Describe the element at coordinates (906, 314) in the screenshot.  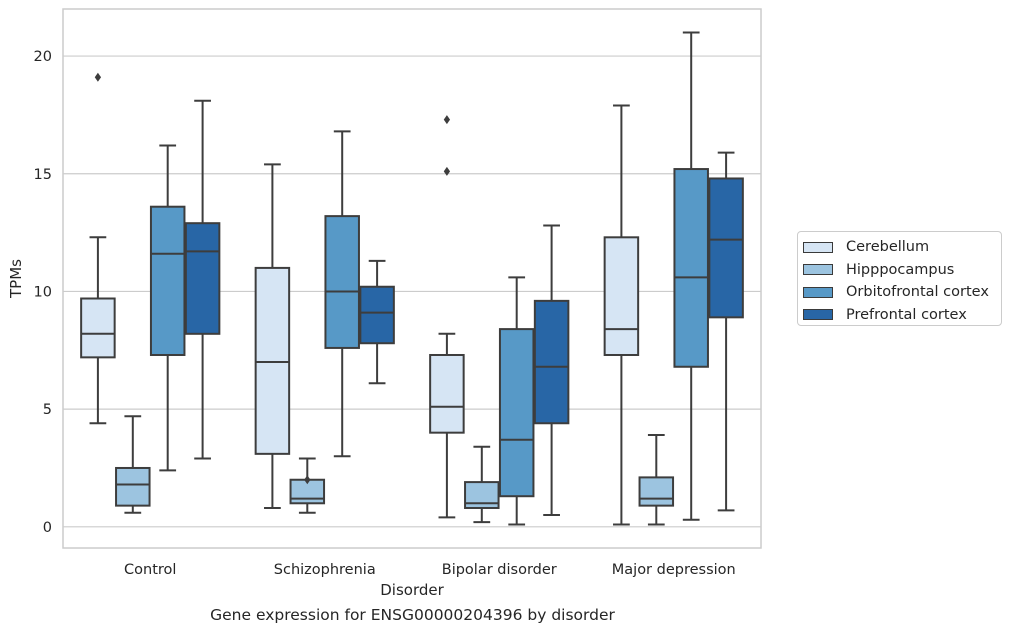
I see `legend-label: Prefrontal cortex` at that location.